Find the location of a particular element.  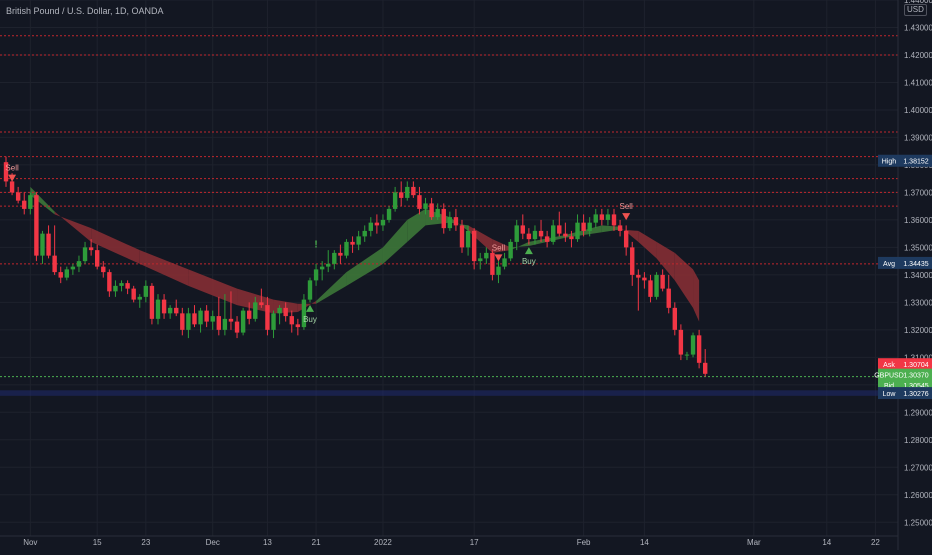

price-label-low: Low 1.30276 is located at coordinates (905, 393).